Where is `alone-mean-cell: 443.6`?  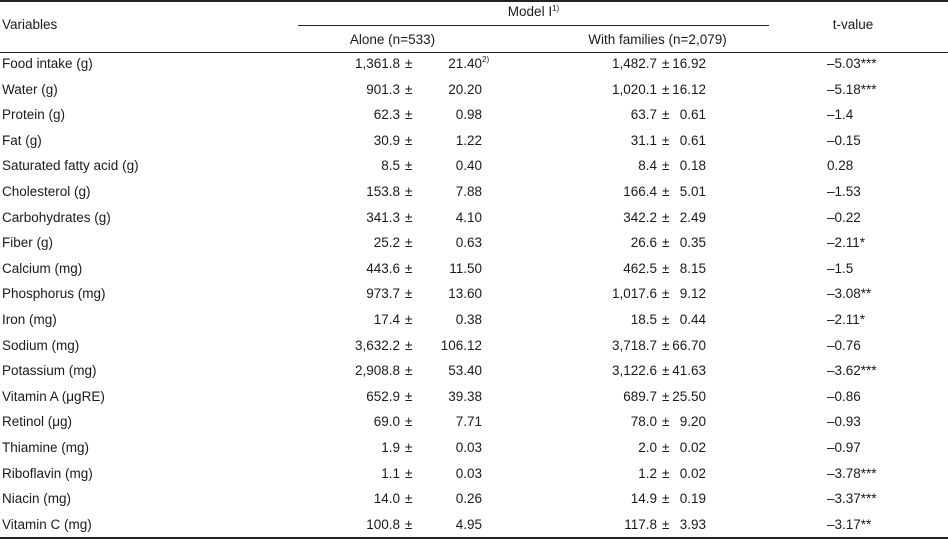 alone-mean-cell: 443.6 is located at coordinates (383, 268).